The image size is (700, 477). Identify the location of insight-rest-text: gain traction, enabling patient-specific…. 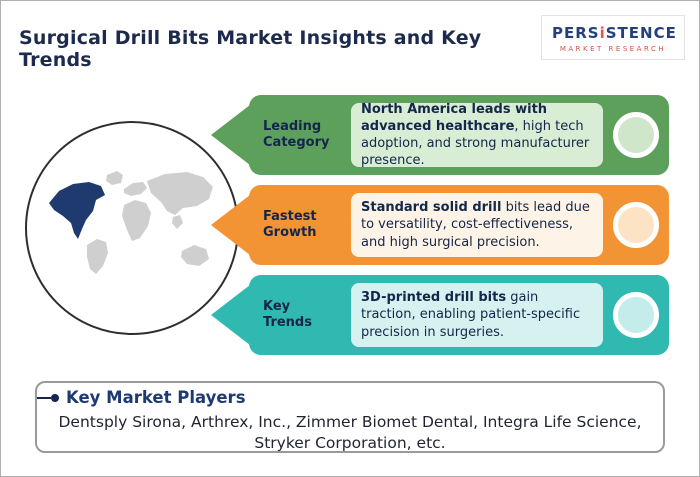
(471, 315).